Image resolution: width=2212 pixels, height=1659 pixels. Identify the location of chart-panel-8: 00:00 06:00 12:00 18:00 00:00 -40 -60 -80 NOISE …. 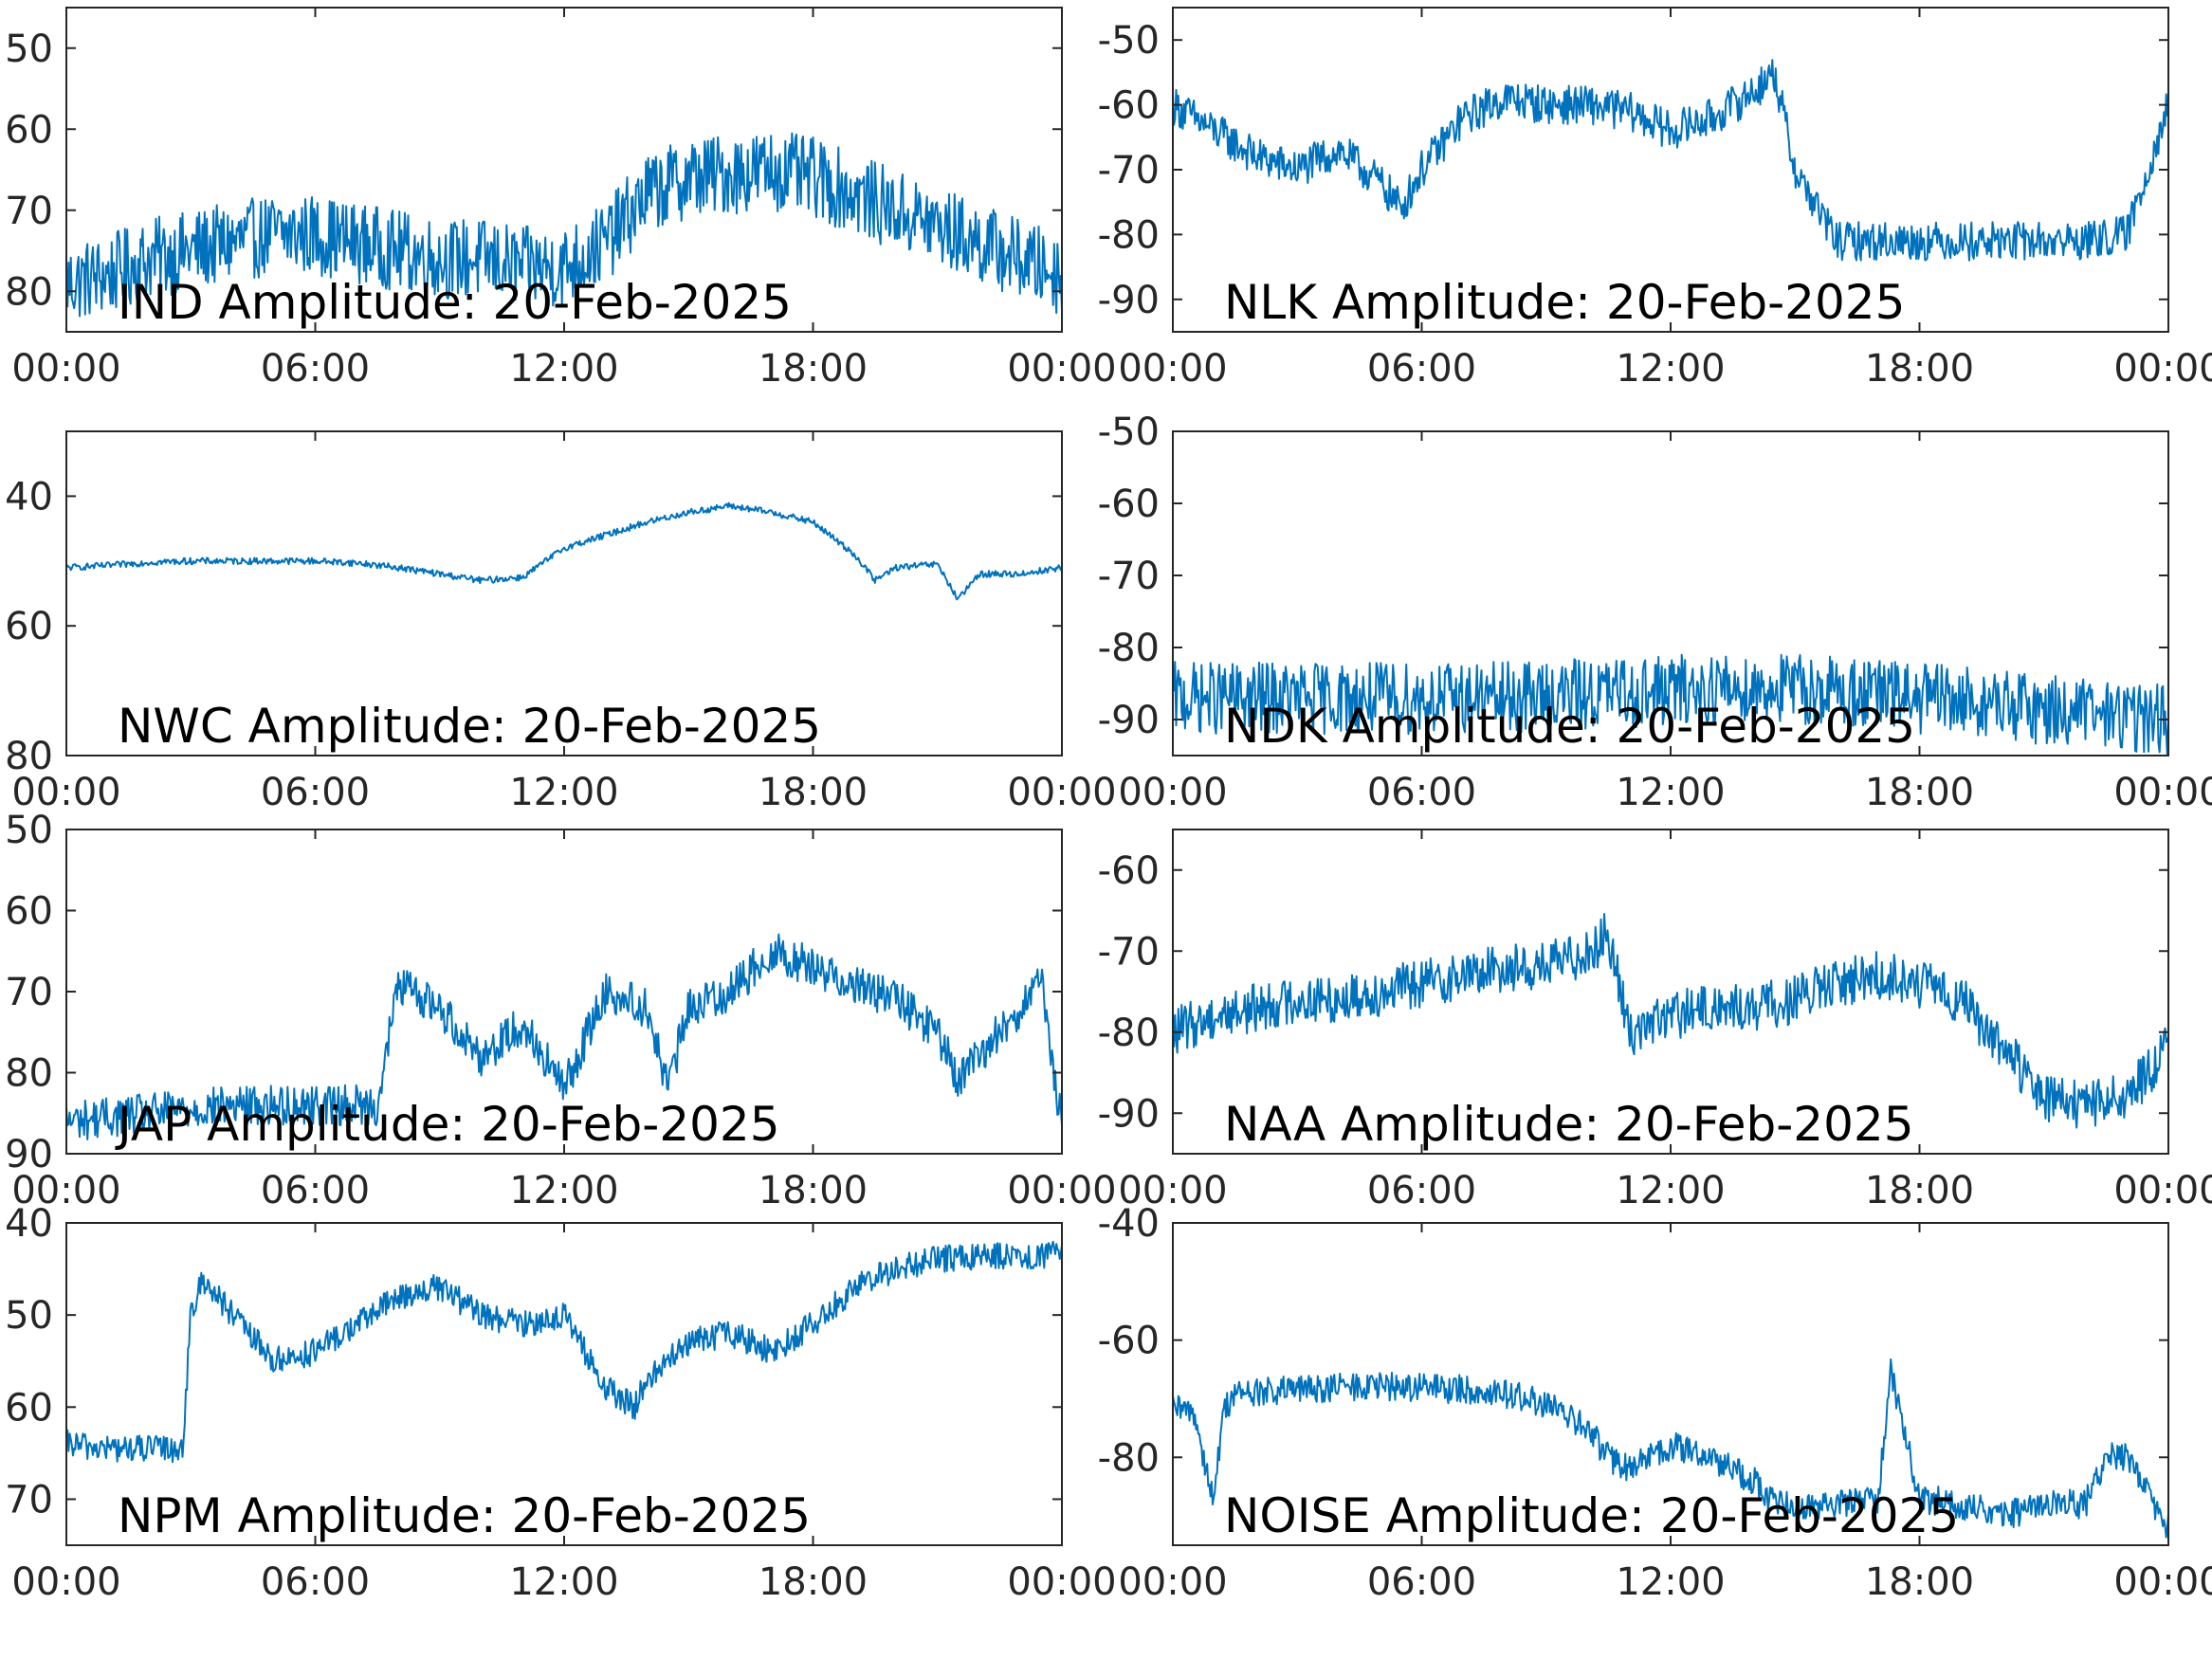
(1655, 1403).